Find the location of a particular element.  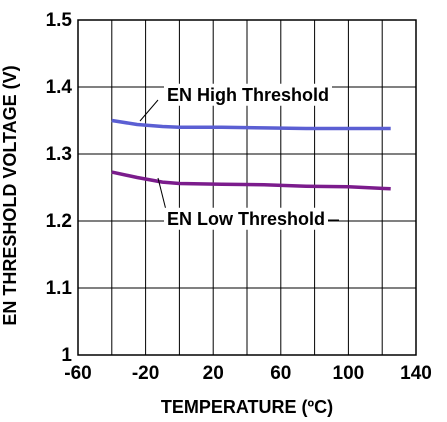

y-axis-title: EN THRESHOLD VOLTAGE (V) is located at coordinates (10, 195).